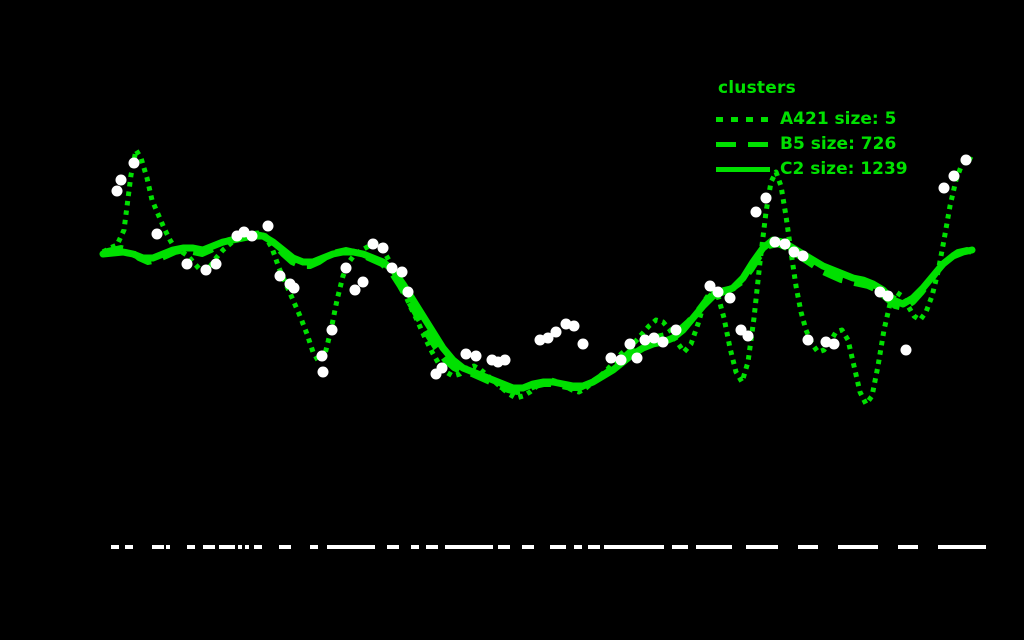 This screenshot has width=1024, height=640. What do you see at coordinates (743, 119) in the screenshot?
I see `dotted-line-swatch` at bounding box center [743, 119].